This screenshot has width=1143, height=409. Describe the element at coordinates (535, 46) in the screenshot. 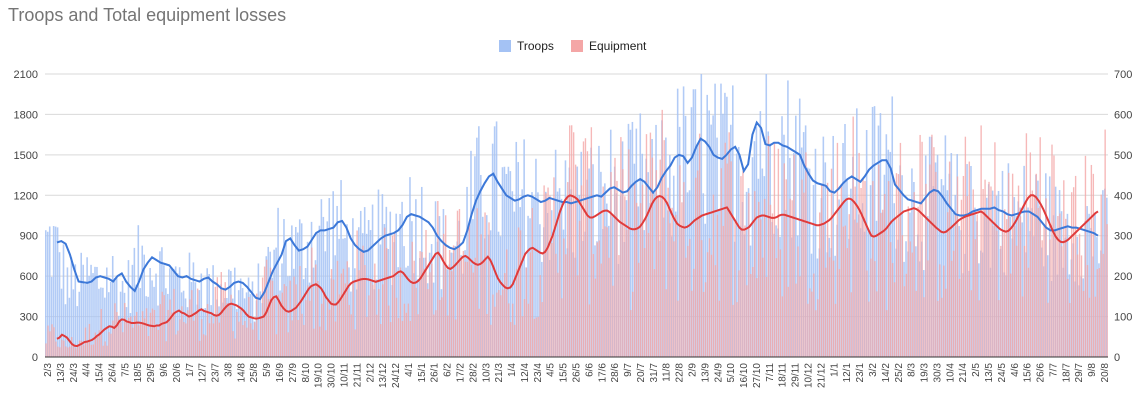

I see `legend-label-troops: Troops` at that location.